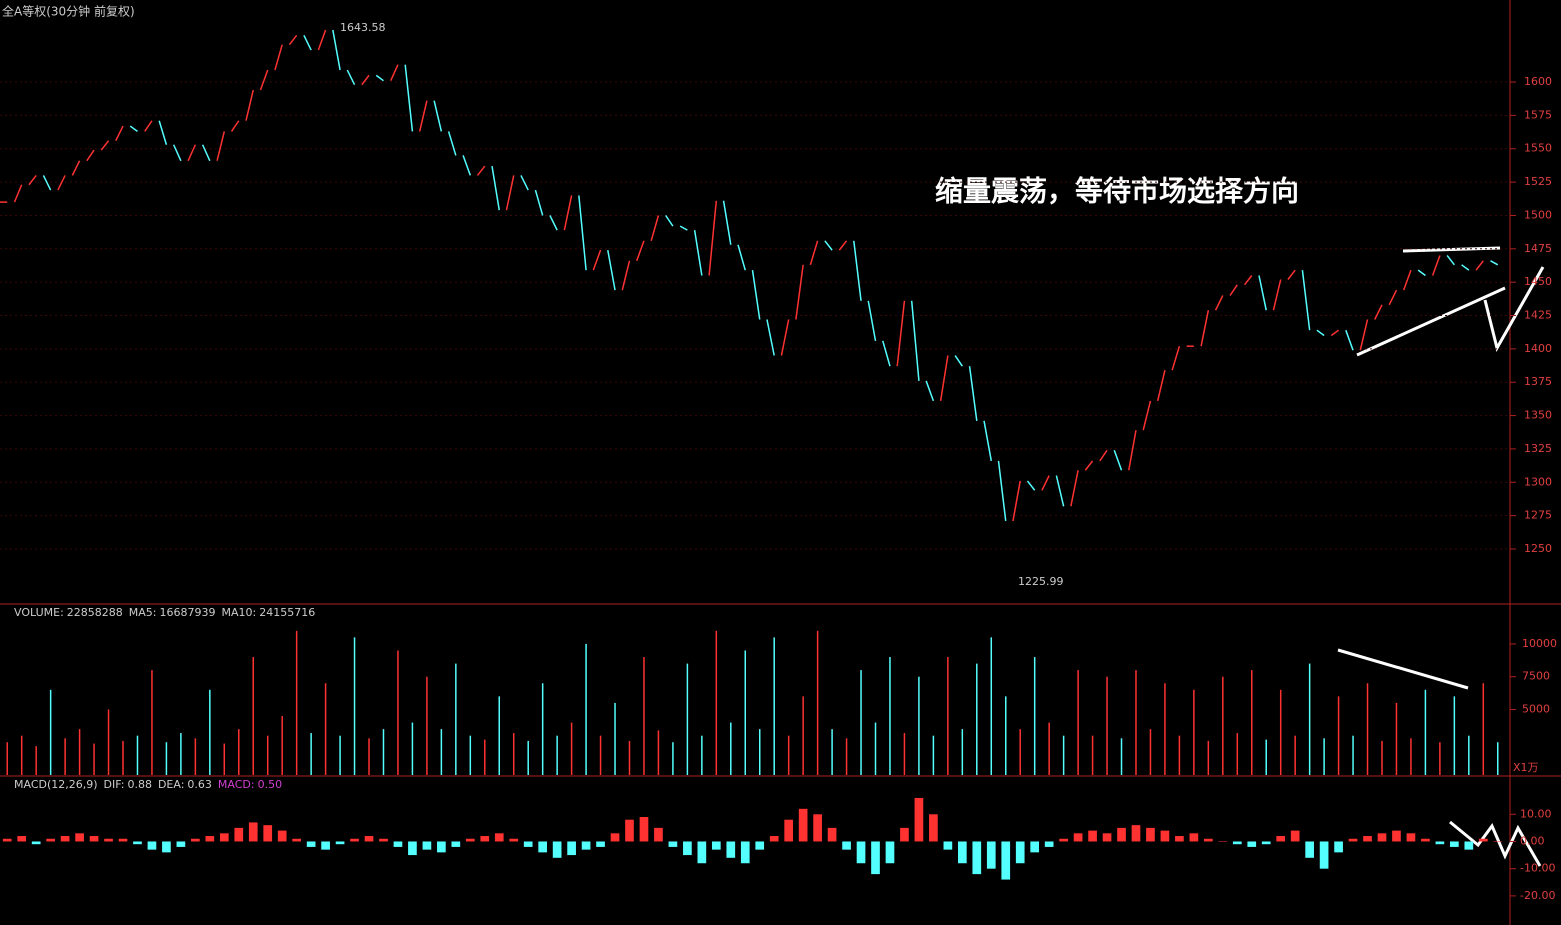  What do you see at coordinates (114, 784) in the screenshot?
I see `macd-header-label: DIF:` at bounding box center [114, 784].